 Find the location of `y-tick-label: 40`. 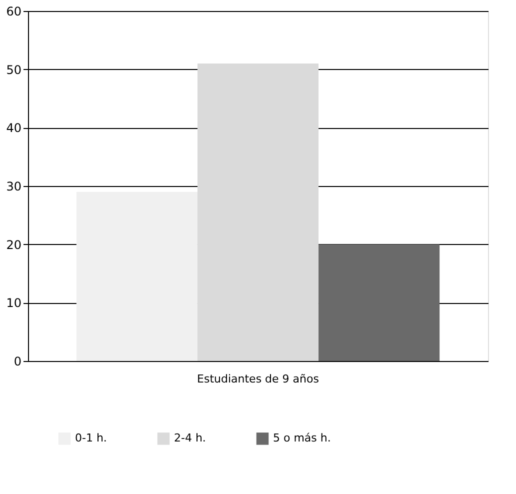

y-tick-label: 40 is located at coordinates (14, 128).